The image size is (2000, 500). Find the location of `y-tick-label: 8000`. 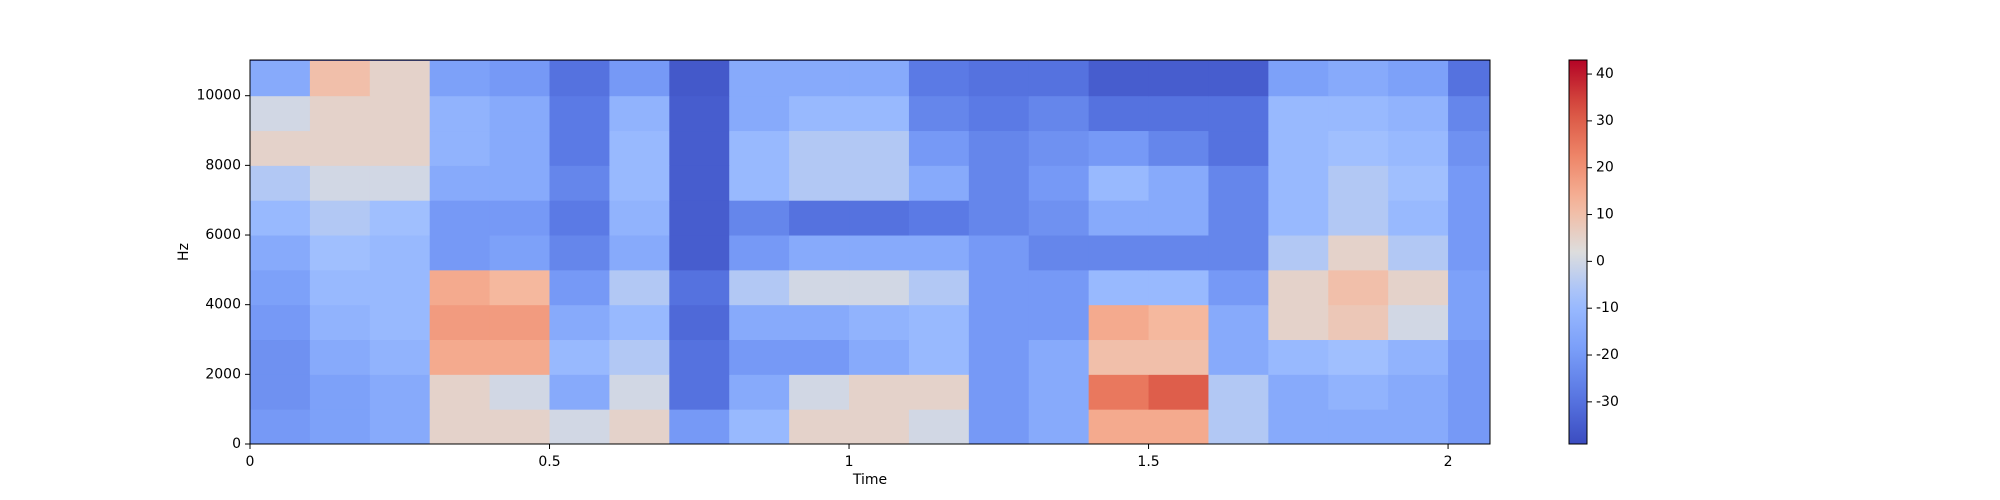

y-tick-label: 8000 is located at coordinates (223, 165).